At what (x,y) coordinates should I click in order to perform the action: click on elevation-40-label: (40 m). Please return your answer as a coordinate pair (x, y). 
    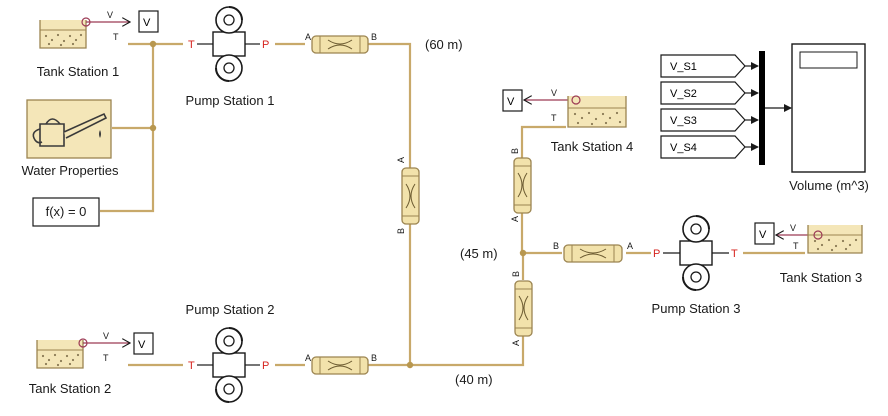
    Looking at the image, I should click on (474, 379).